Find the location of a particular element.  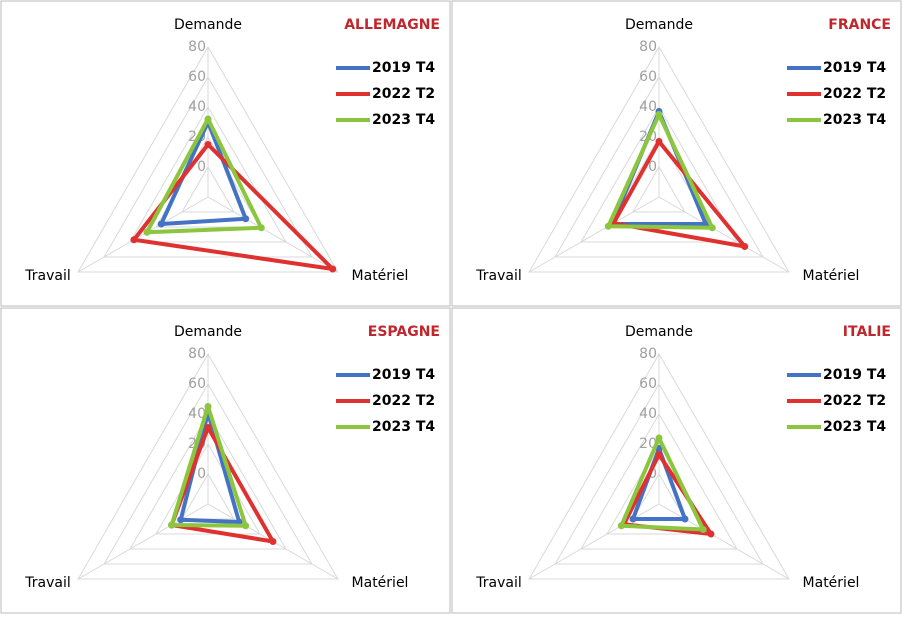

chart-title: ESPAGNE is located at coordinates (404, 332).